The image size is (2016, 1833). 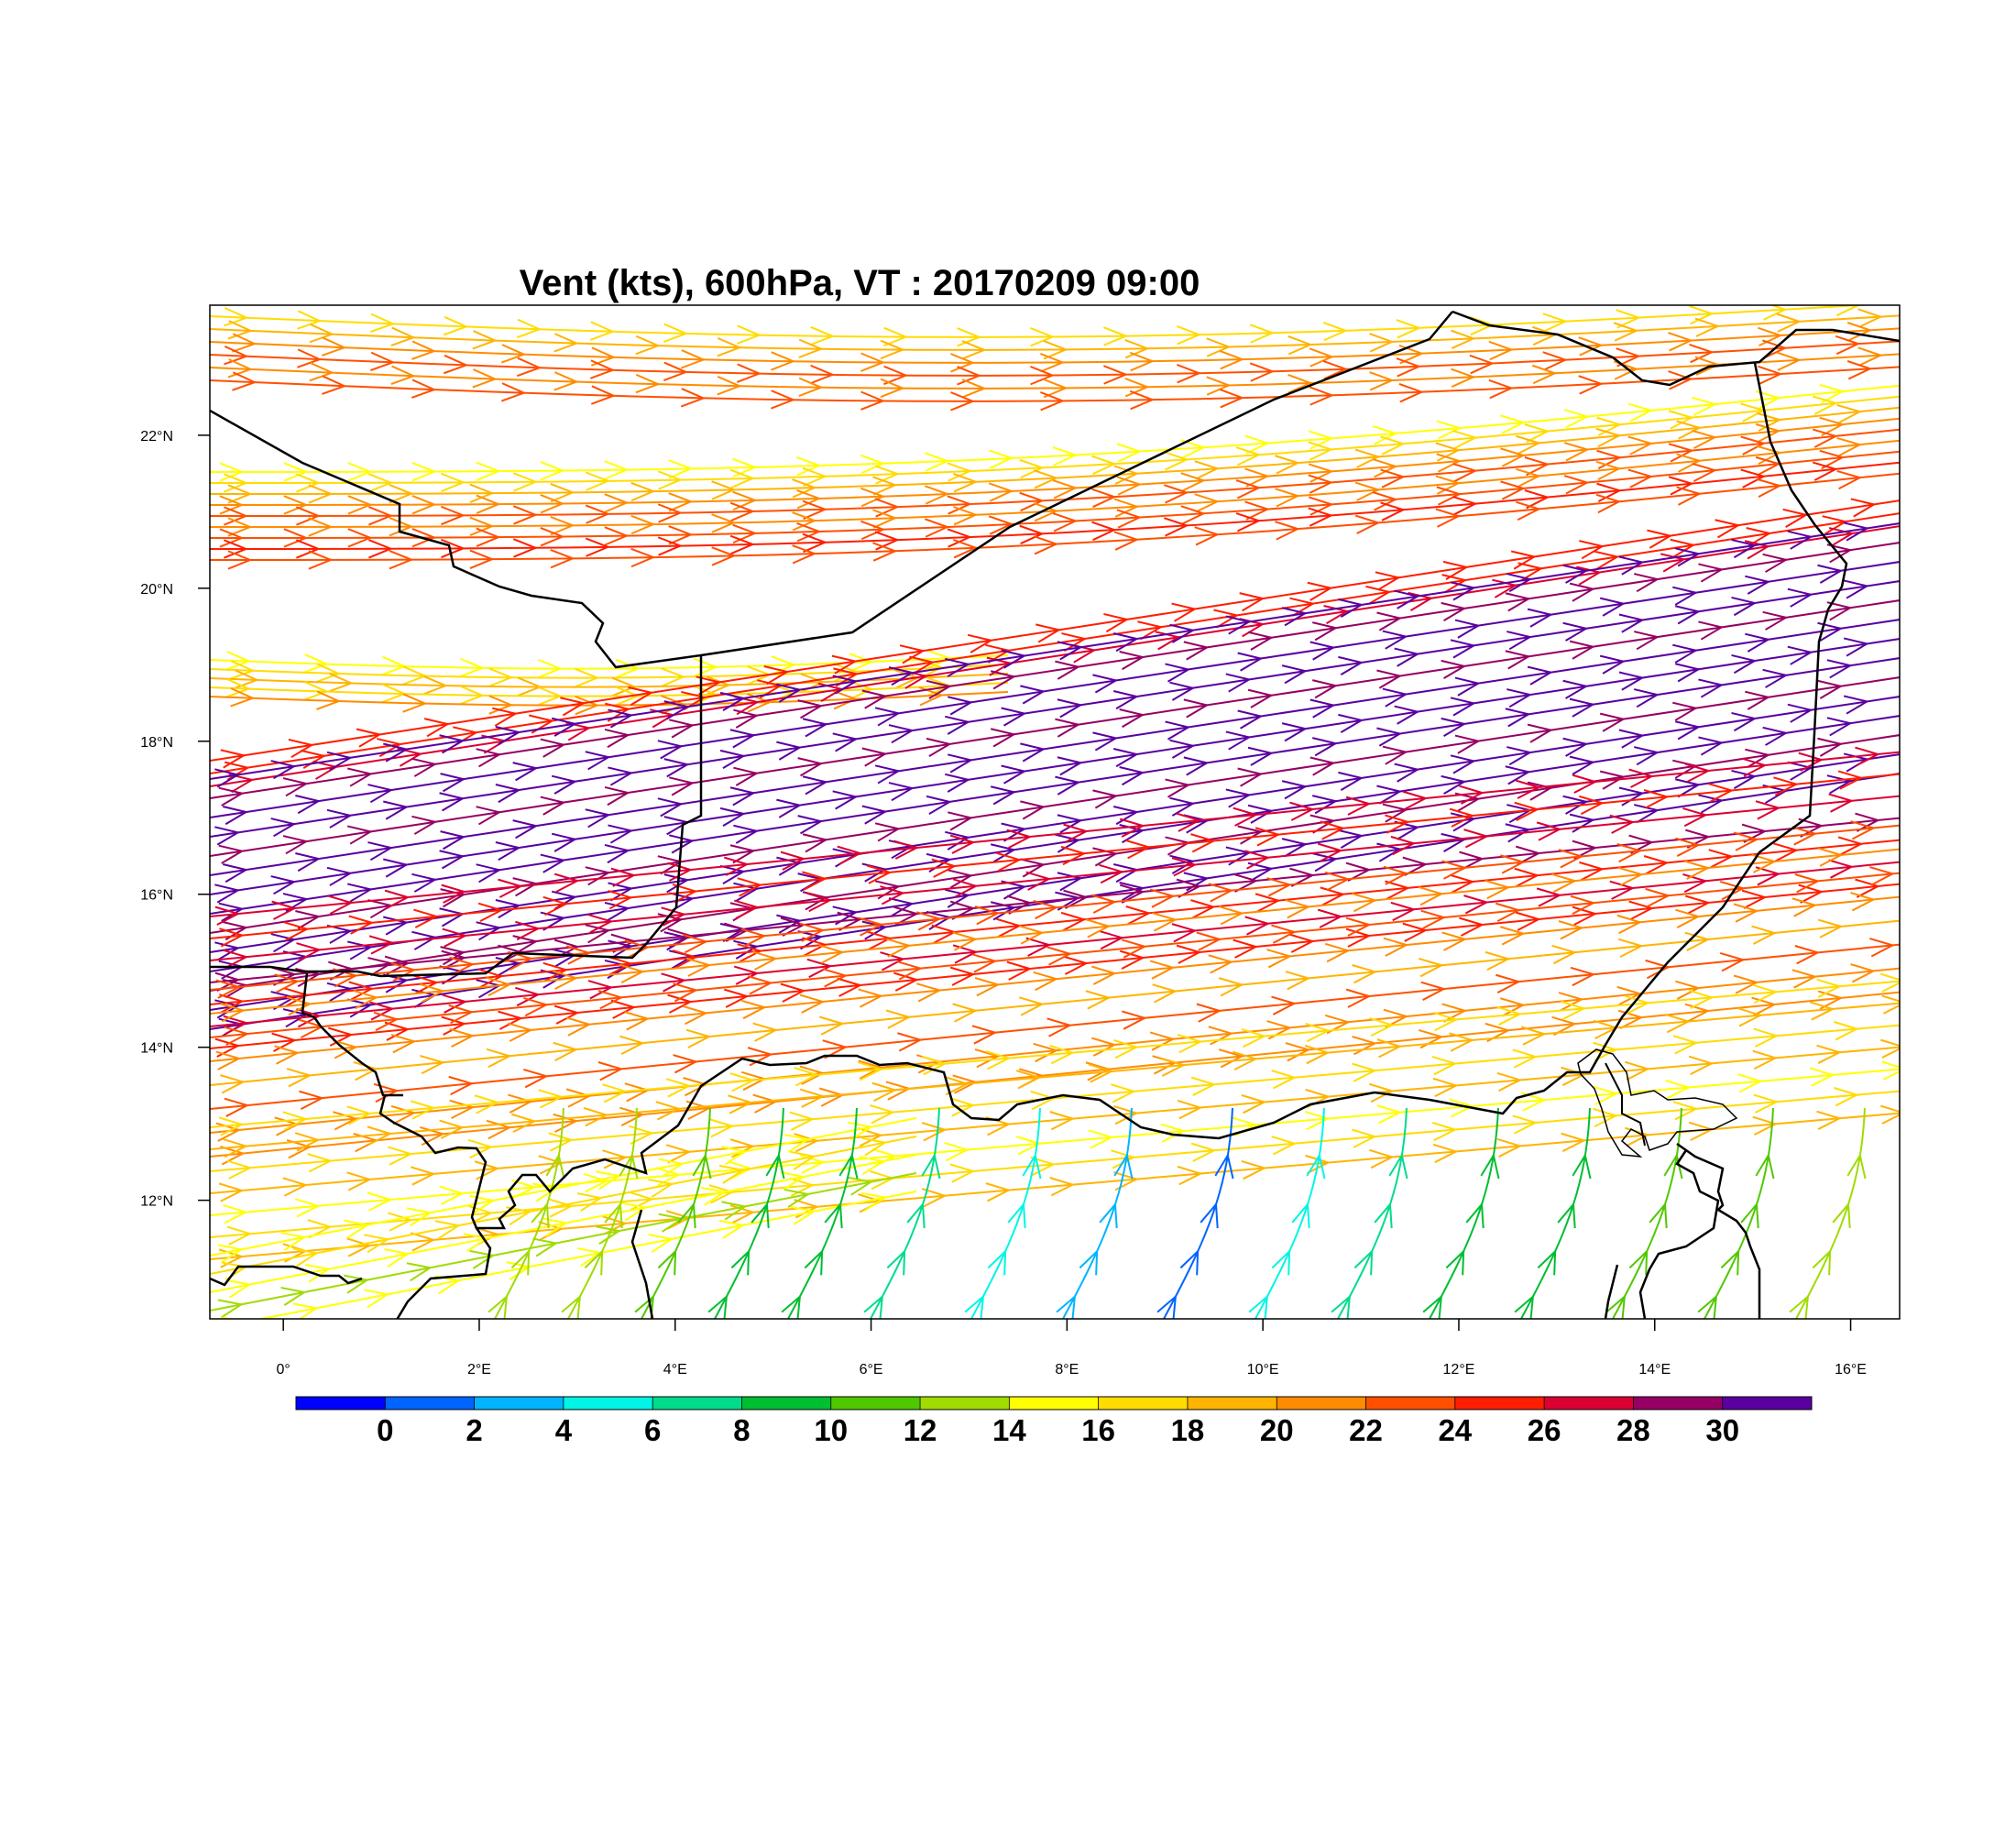 I want to click on border-nigeria-south, so click(x=1611, y=1291).